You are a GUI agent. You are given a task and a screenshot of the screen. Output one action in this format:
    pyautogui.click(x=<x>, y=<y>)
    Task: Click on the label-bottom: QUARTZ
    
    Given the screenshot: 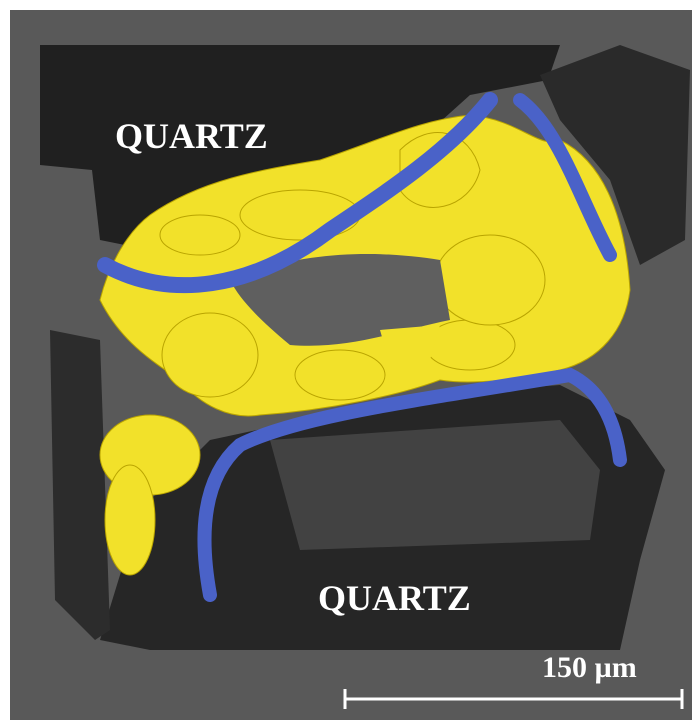 What is the action you would take?
    pyautogui.click(x=394, y=598)
    